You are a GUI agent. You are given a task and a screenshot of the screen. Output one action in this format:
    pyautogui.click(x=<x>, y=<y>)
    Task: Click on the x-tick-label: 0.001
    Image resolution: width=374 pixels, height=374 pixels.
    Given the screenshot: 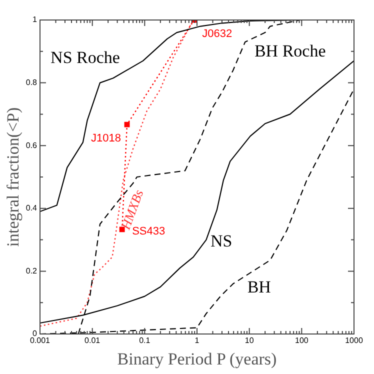 What is the action you would take?
    pyautogui.click(x=40, y=341)
    